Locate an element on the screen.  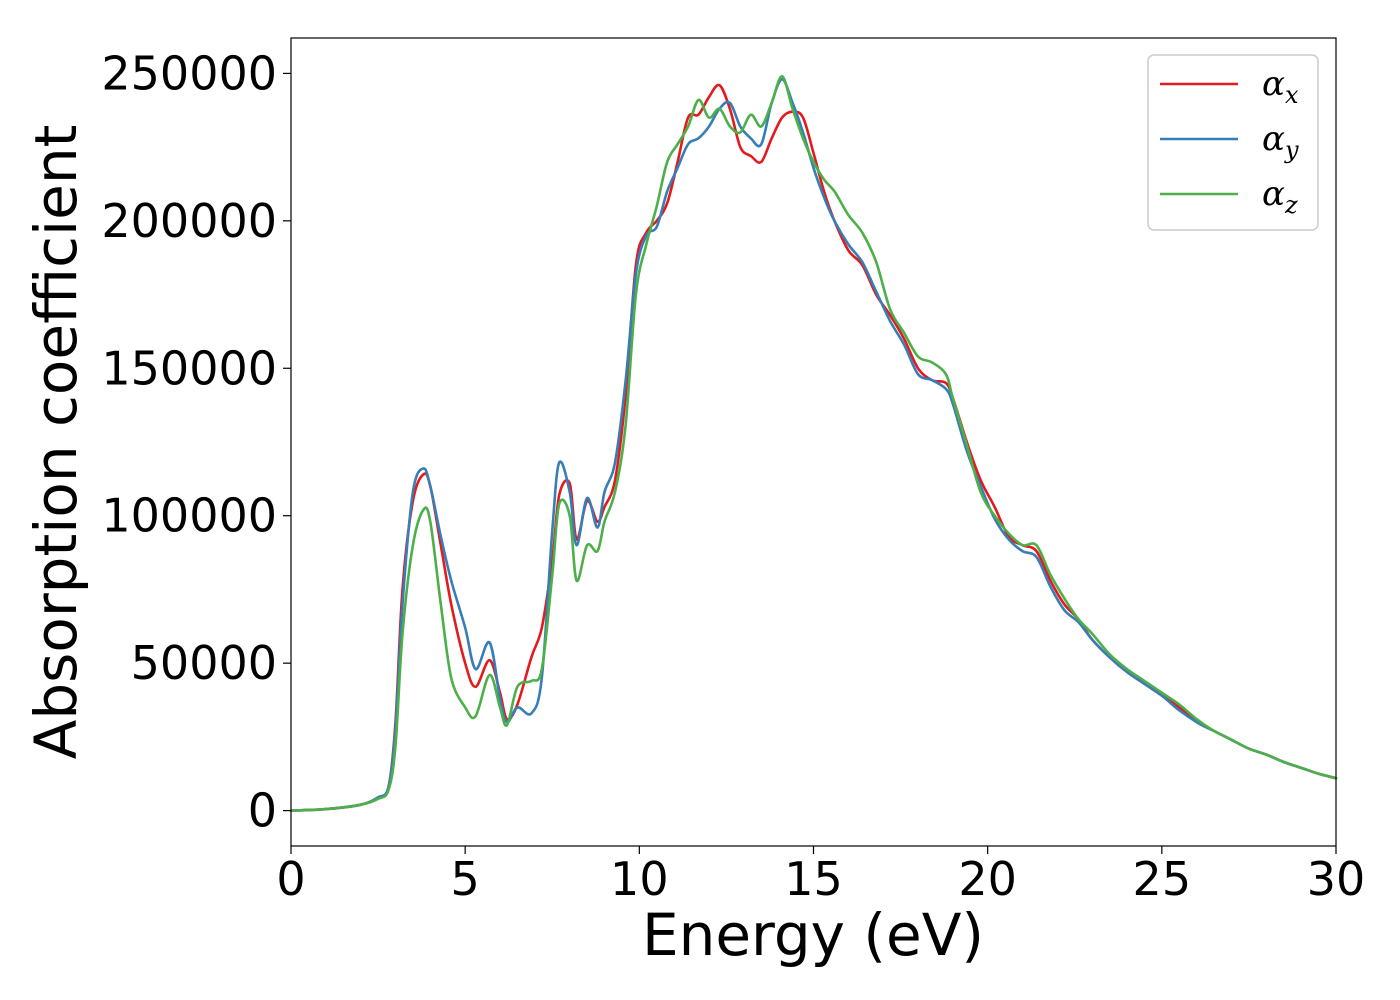
legend-entry-y: αy is located at coordinates (1229, 141).